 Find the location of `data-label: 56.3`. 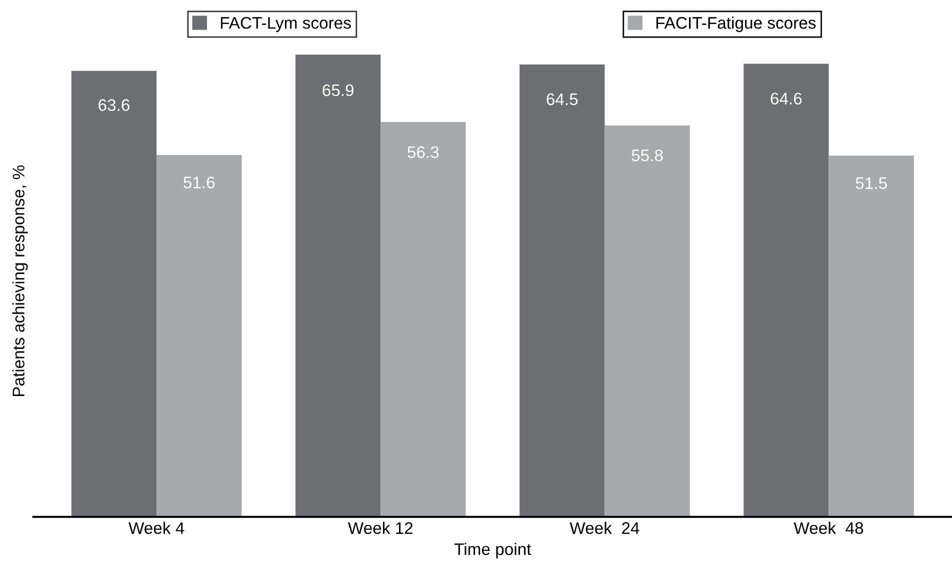

data-label: 56.3 is located at coordinates (423, 152).